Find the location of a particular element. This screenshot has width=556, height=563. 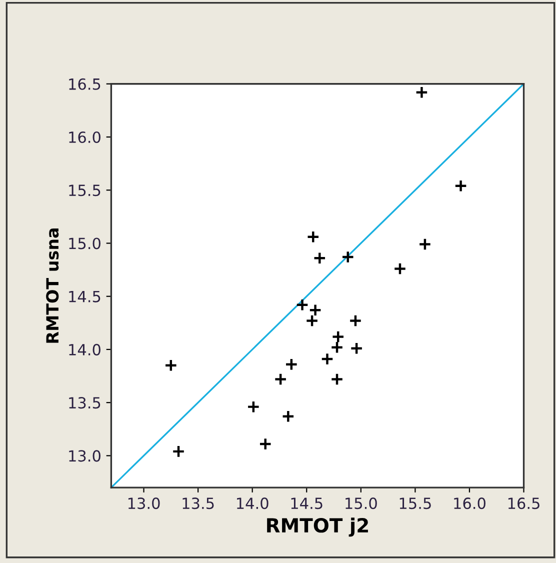

y-axis-title: RMTOT usna is located at coordinates (52, 285).